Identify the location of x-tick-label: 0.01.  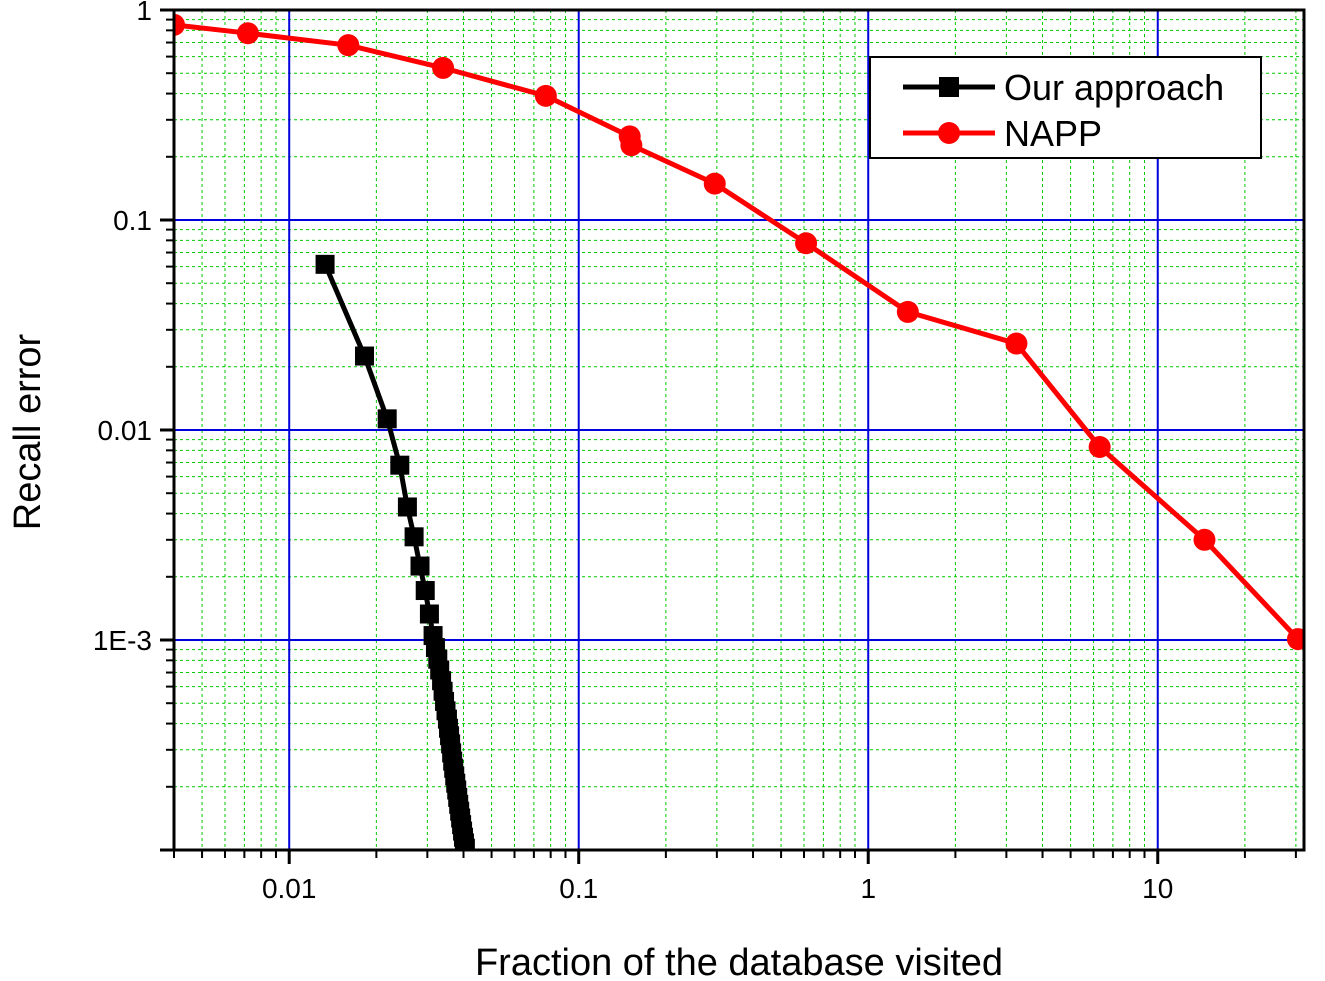
(289, 888).